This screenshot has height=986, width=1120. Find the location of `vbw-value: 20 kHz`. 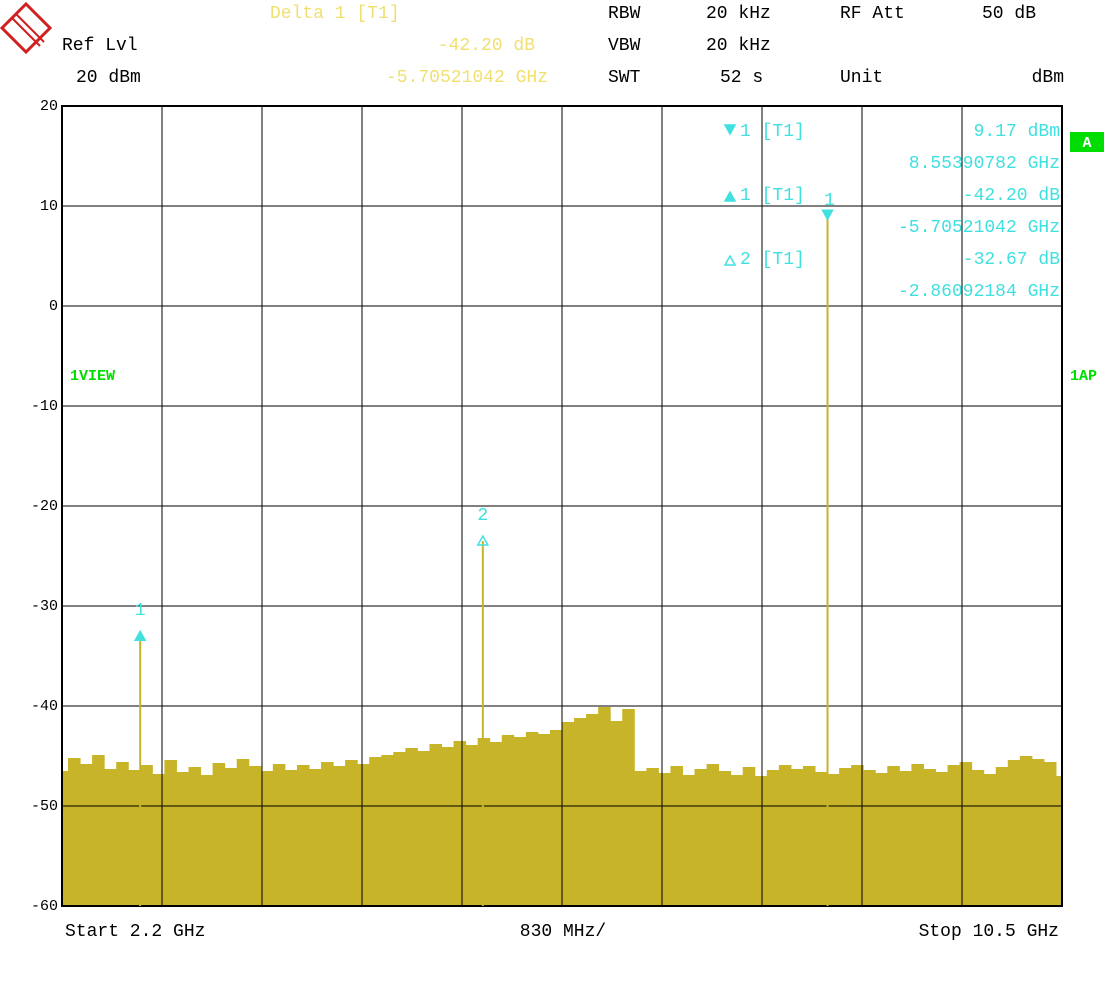

vbw-value: 20 kHz is located at coordinates (738, 46).